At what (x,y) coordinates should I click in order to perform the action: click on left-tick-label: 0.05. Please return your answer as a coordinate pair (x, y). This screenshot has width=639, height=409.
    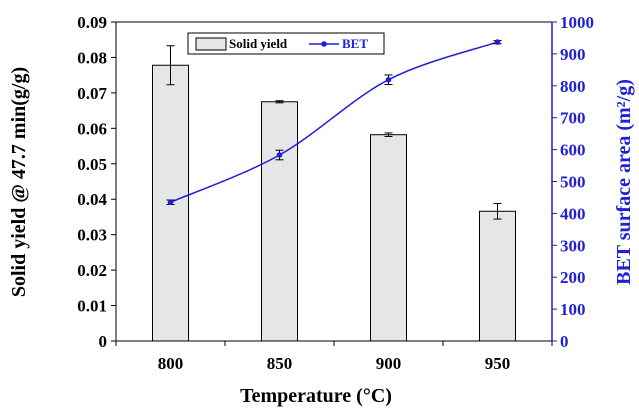
    Looking at the image, I should click on (92, 164).